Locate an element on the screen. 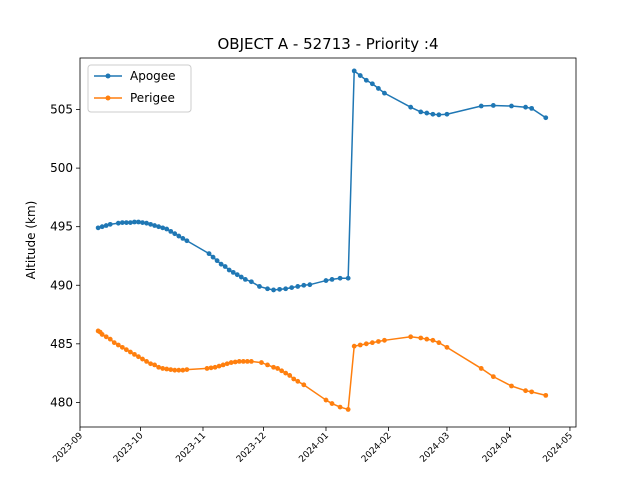 The height and width of the screenshot is (480, 640). legend-perigee-label: Perigee is located at coordinates (152, 98).